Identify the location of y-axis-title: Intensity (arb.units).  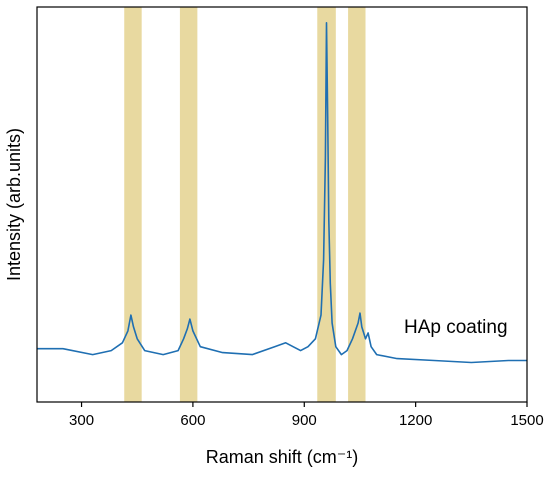
(14, 204).